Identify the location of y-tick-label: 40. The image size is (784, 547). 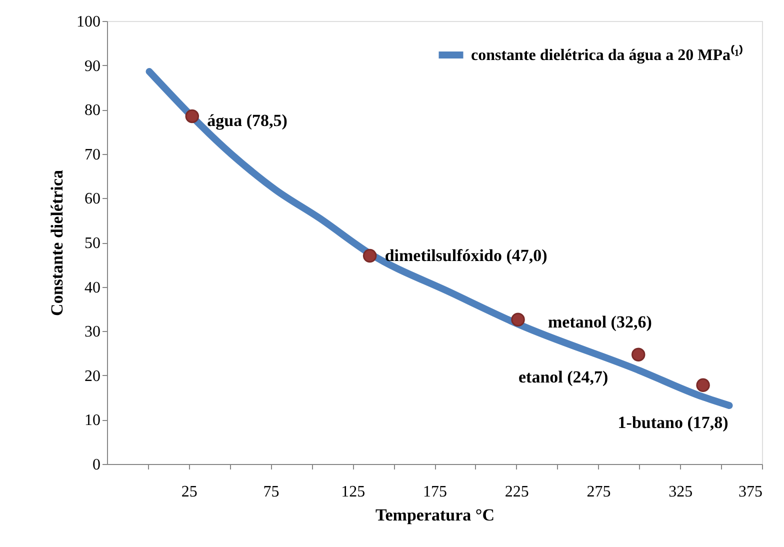
(92, 287).